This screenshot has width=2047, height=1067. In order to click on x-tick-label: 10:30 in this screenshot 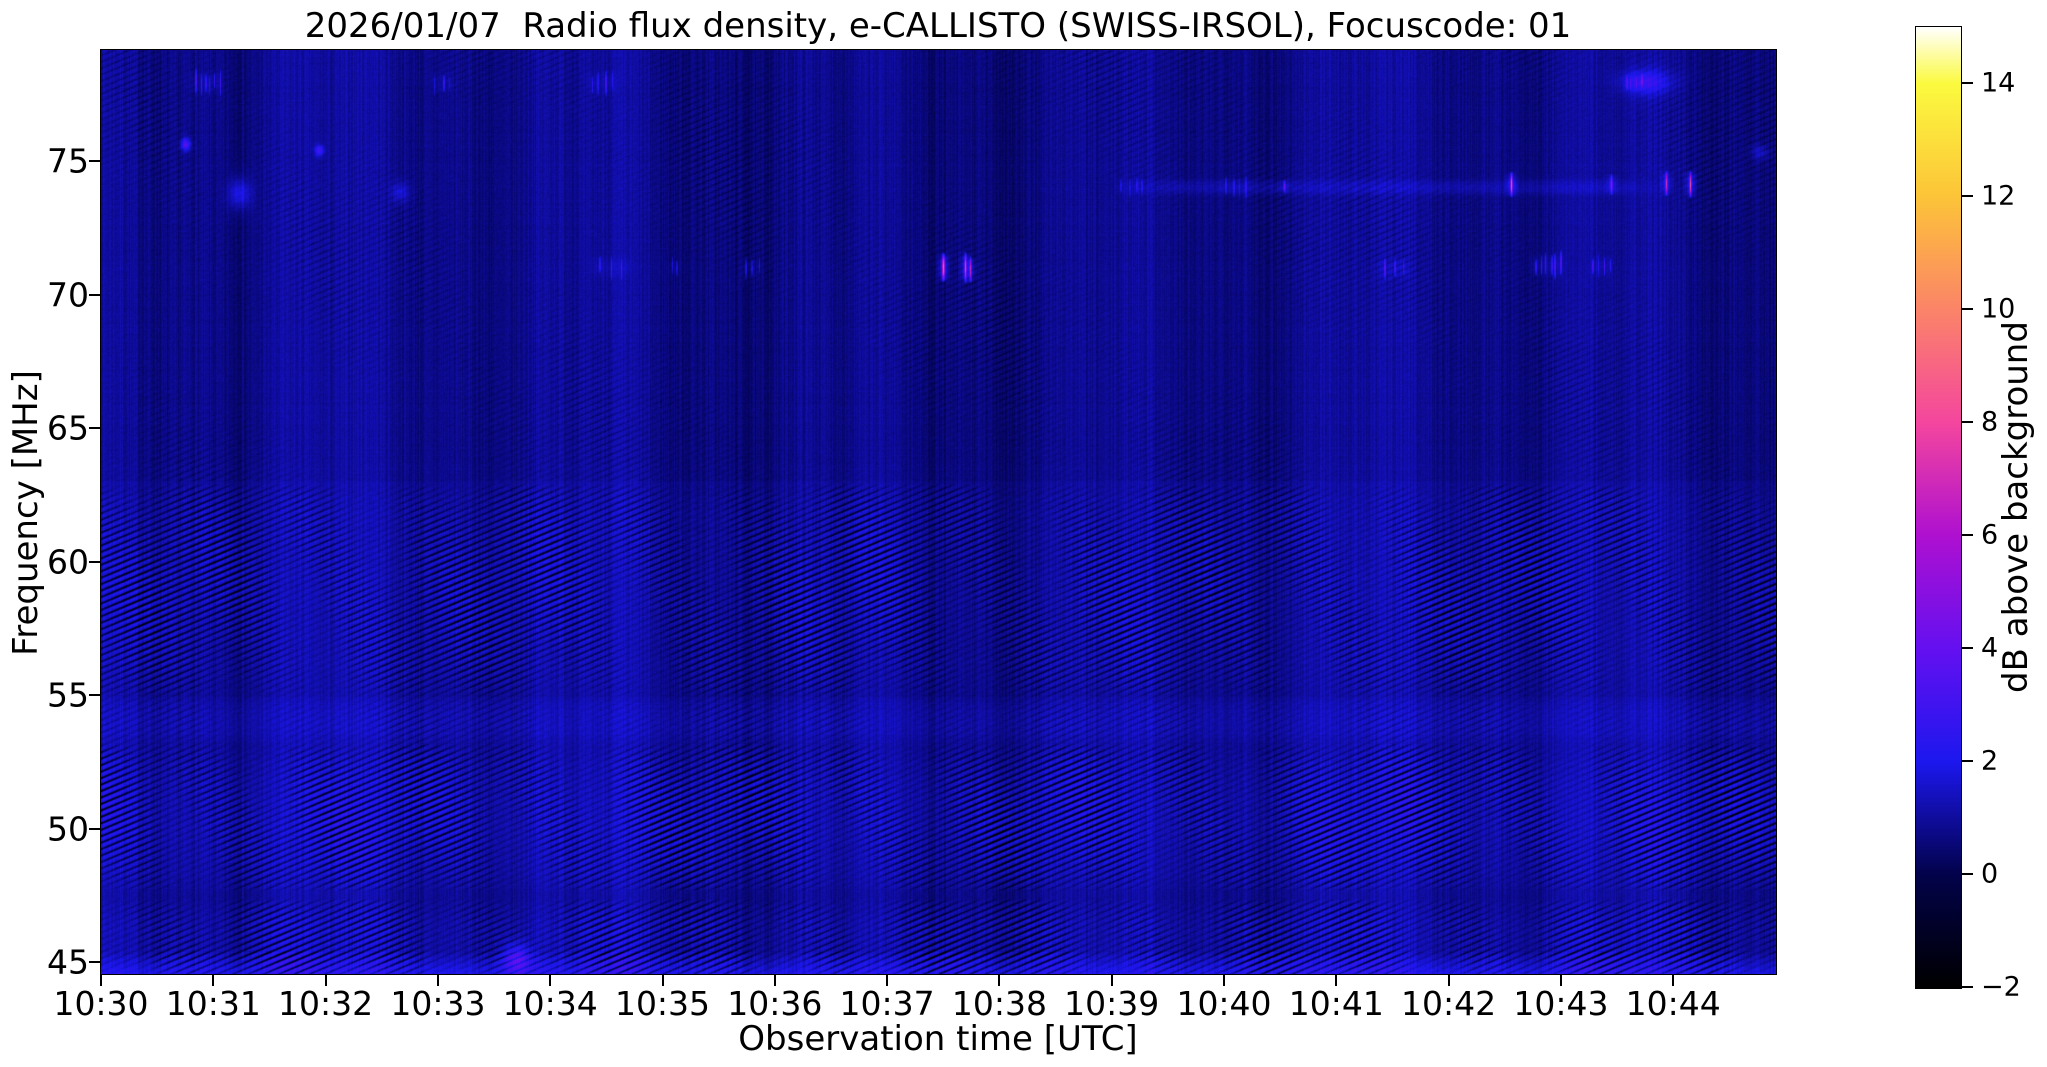, I will do `click(101, 1003)`.